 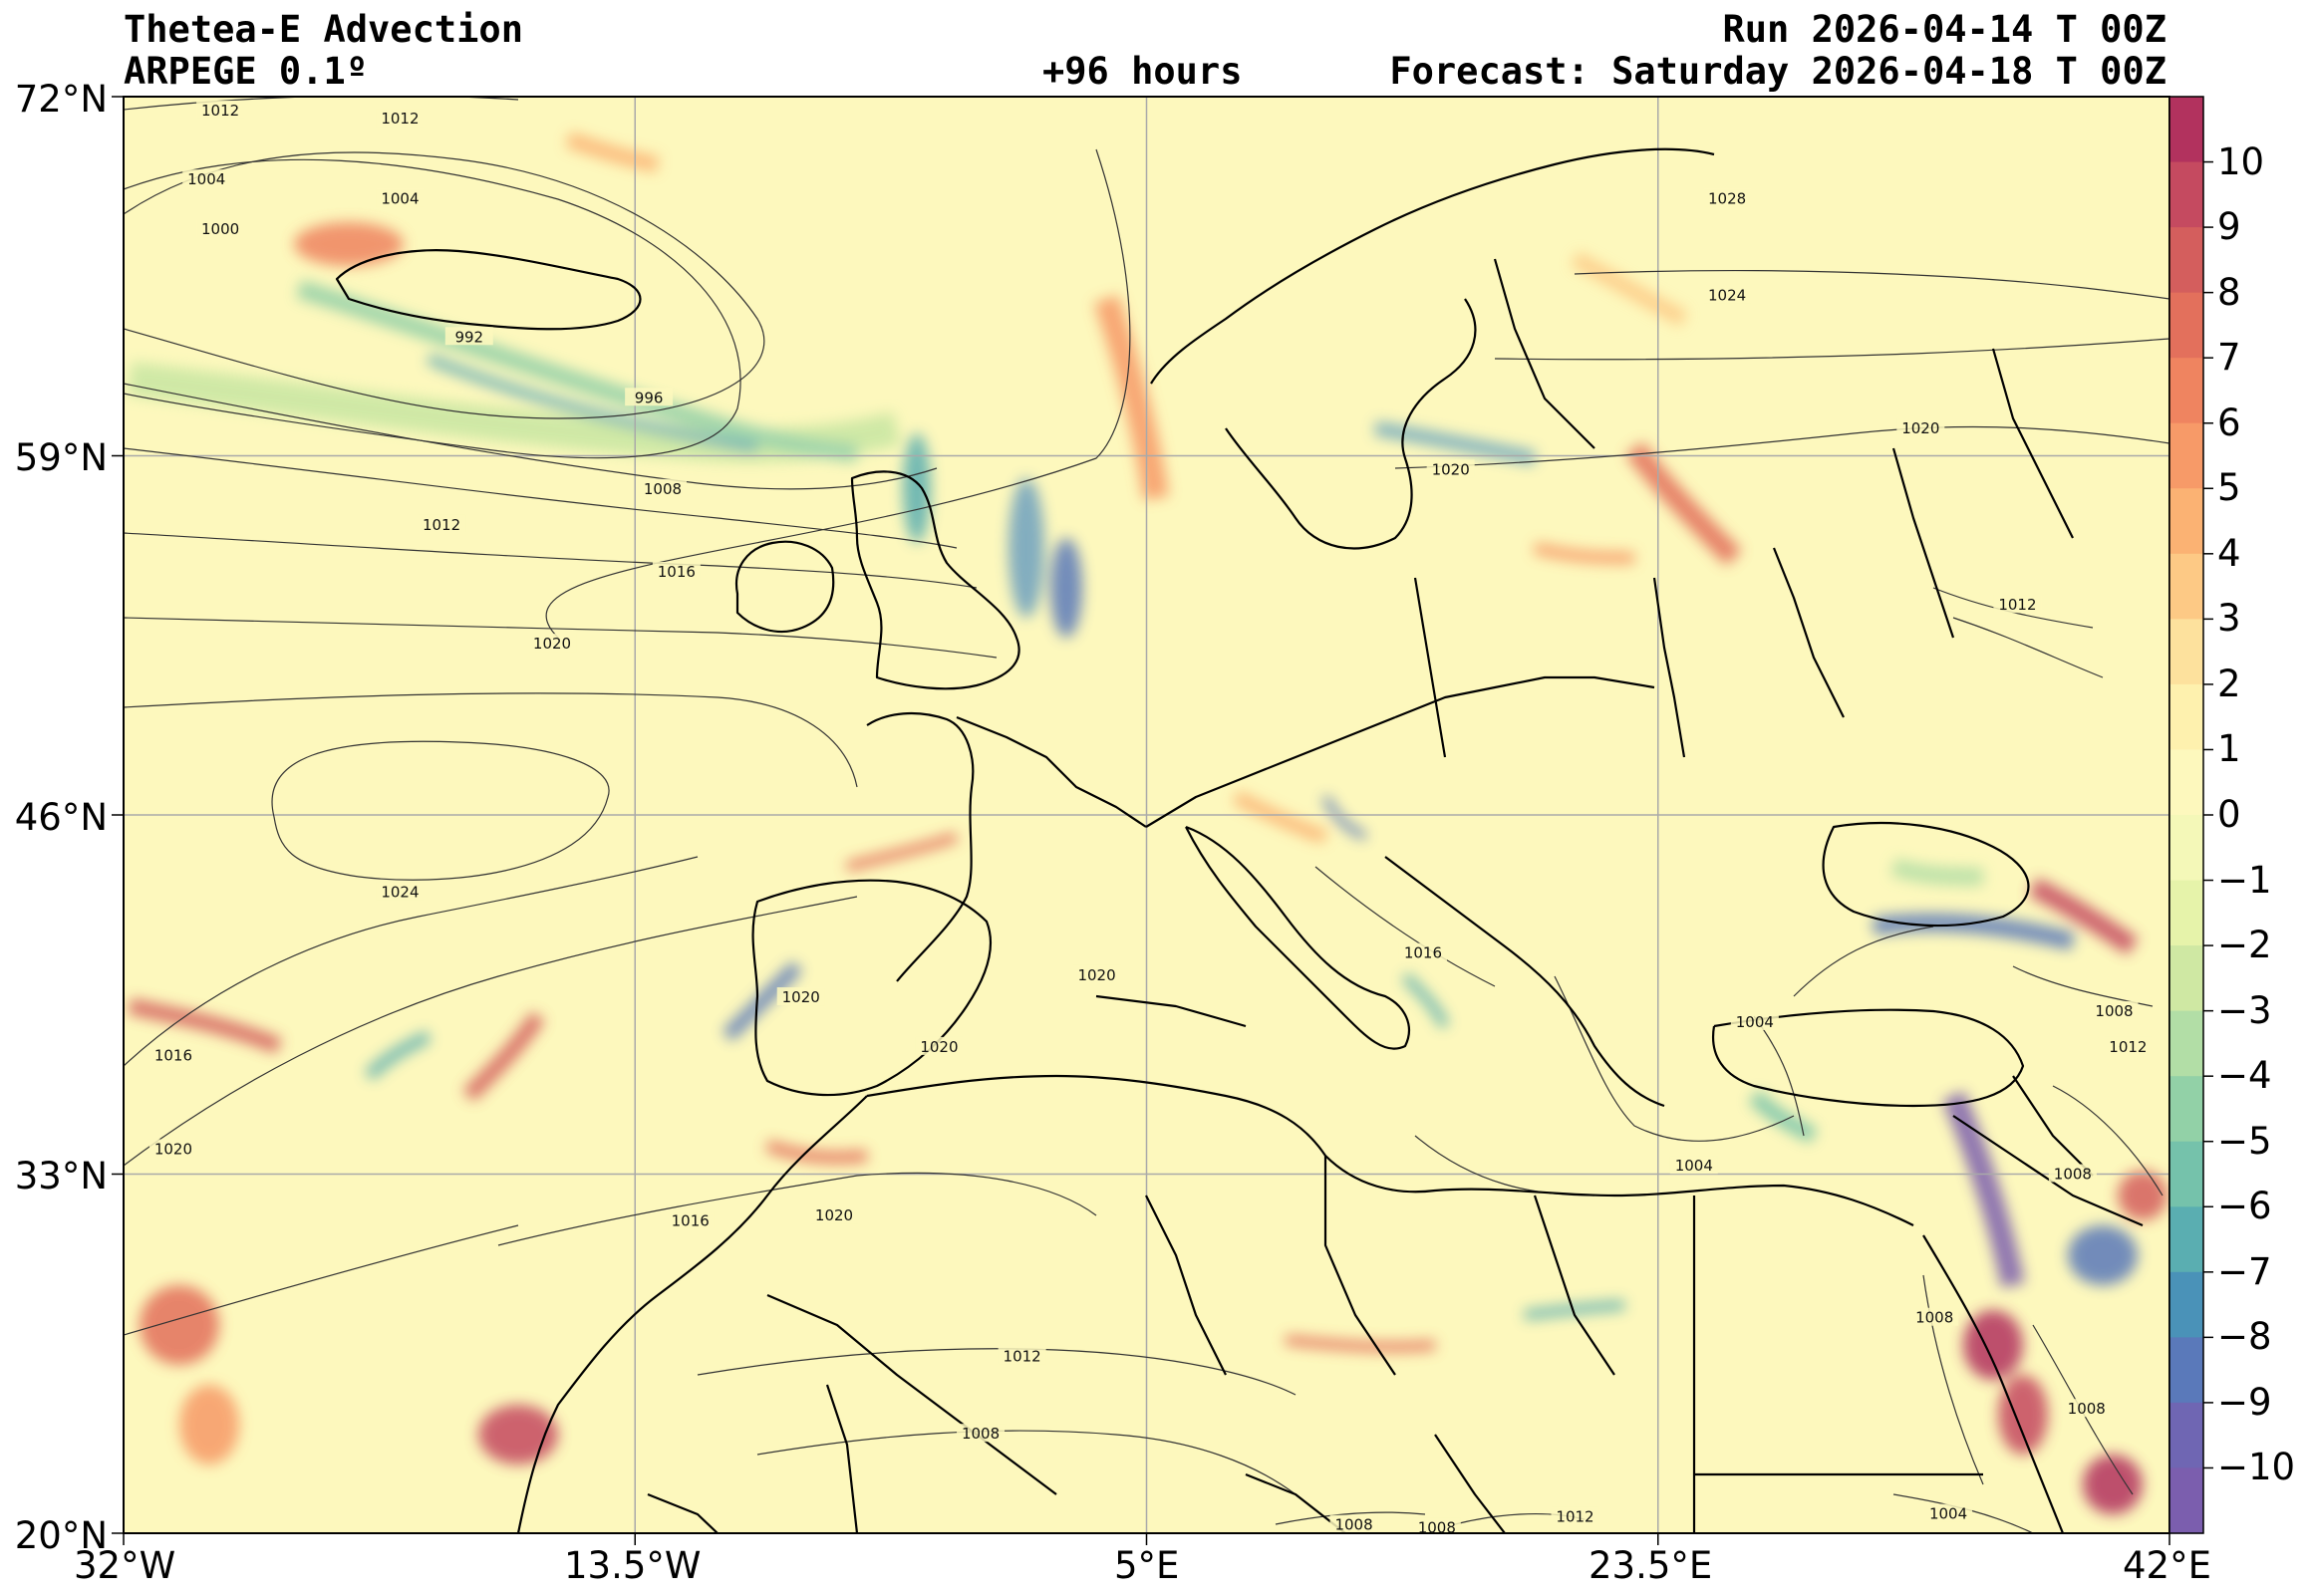 I want to click on italy-coast, so click(x=1297, y=937).